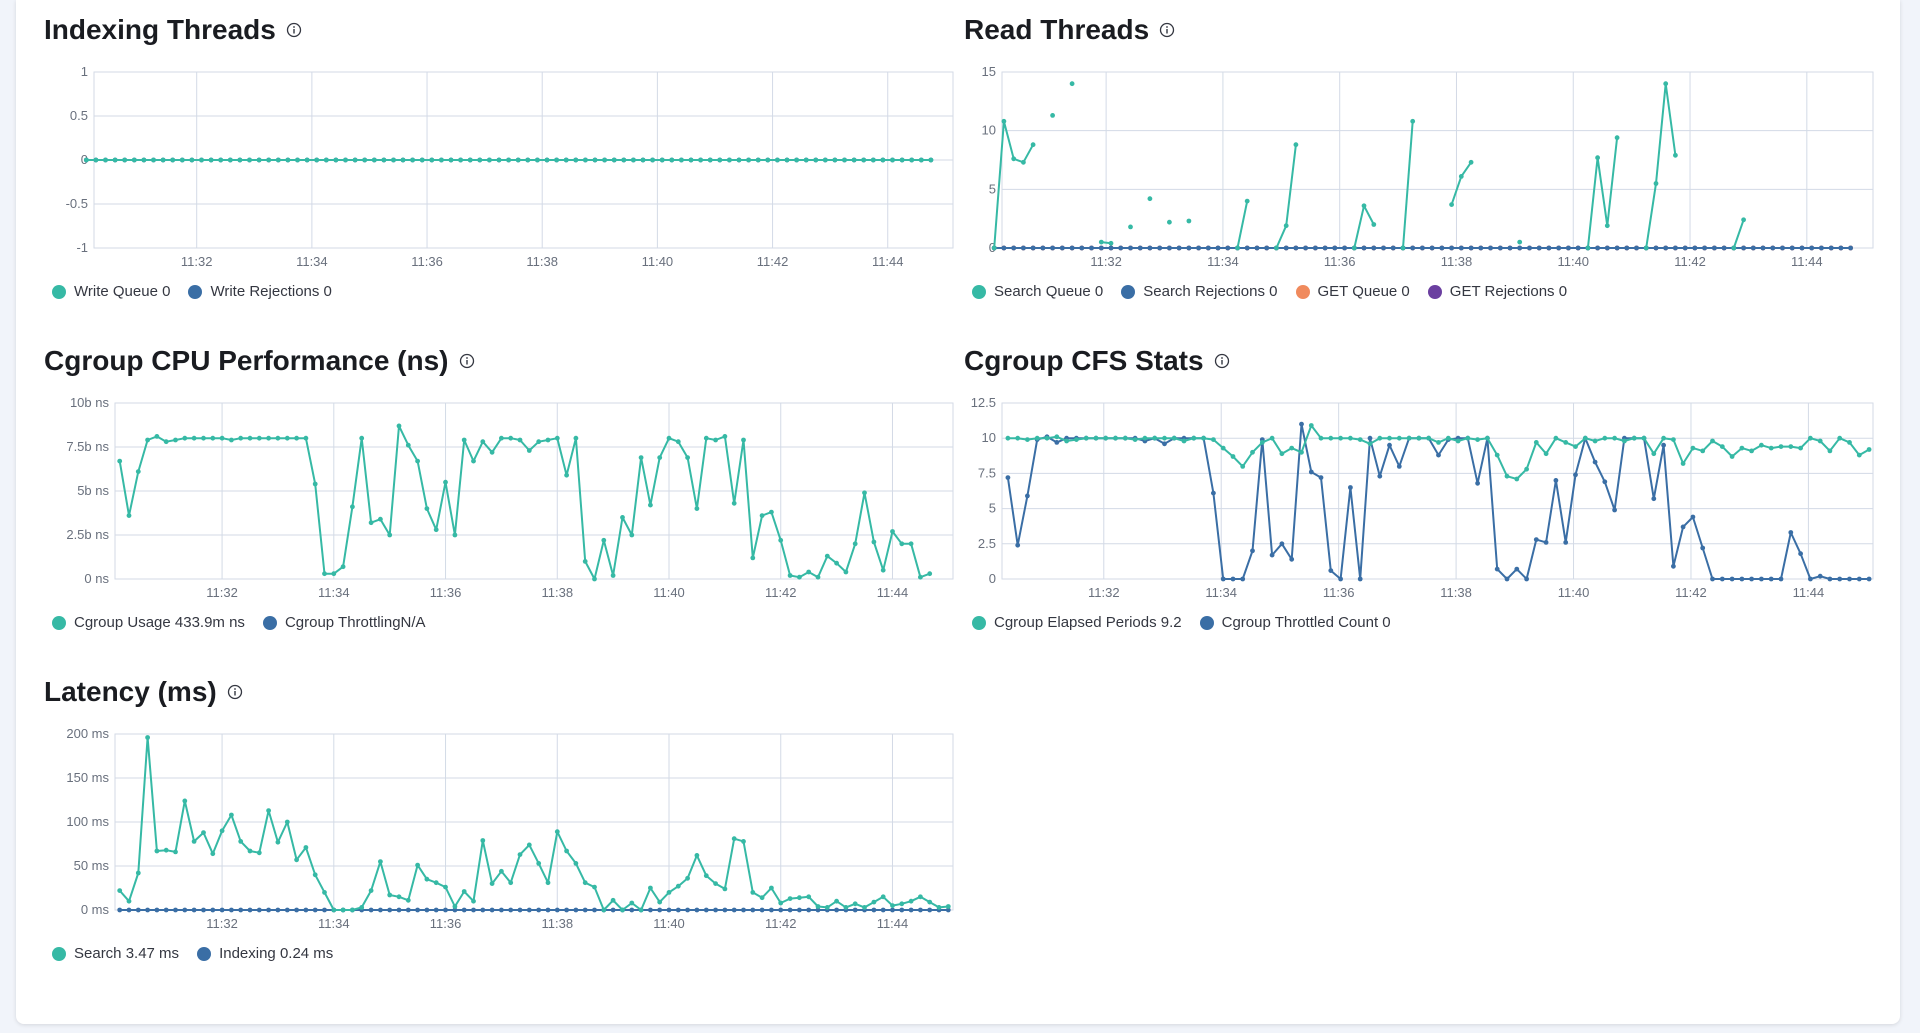 Image resolution: width=1920 pixels, height=1033 pixels. I want to click on legend-item: Cgroup Usage 433.9m ns, so click(148, 622).